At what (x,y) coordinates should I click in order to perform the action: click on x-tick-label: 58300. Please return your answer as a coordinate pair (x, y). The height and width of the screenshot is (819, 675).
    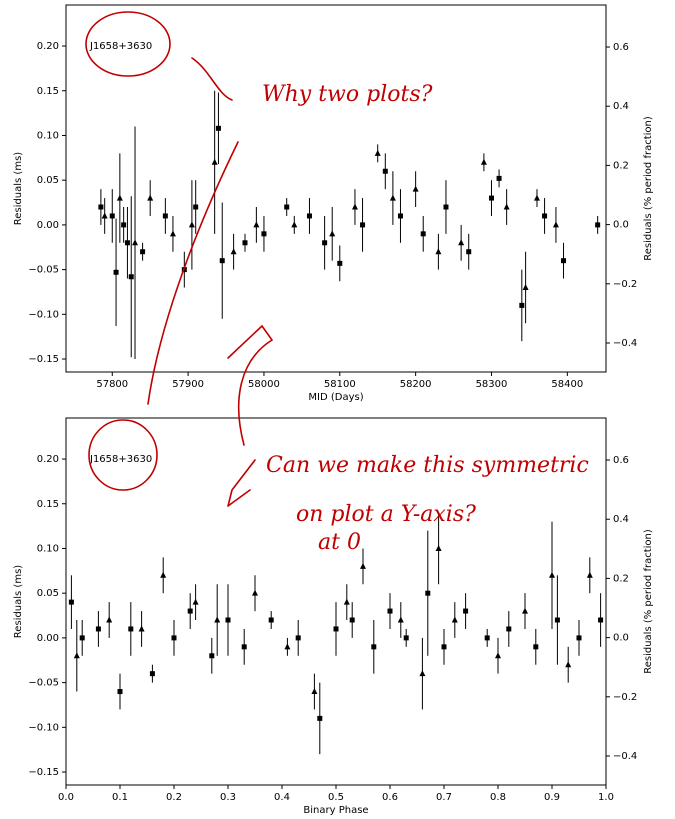
    Looking at the image, I should click on (492, 384).